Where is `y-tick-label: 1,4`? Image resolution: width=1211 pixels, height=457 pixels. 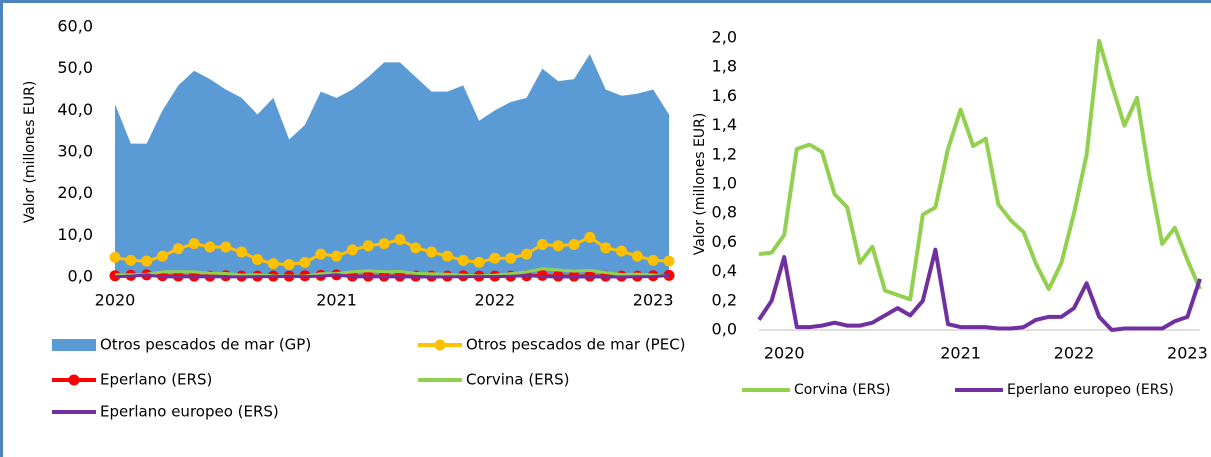
y-tick-label: 1,4 is located at coordinates (724, 124).